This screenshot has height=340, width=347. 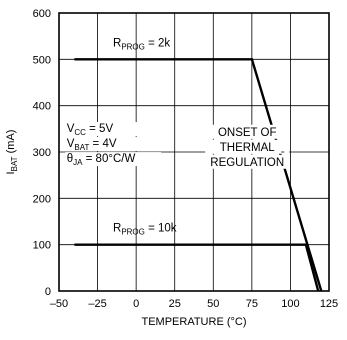 I want to click on annotation-line: THERMAL, so click(x=248, y=148).